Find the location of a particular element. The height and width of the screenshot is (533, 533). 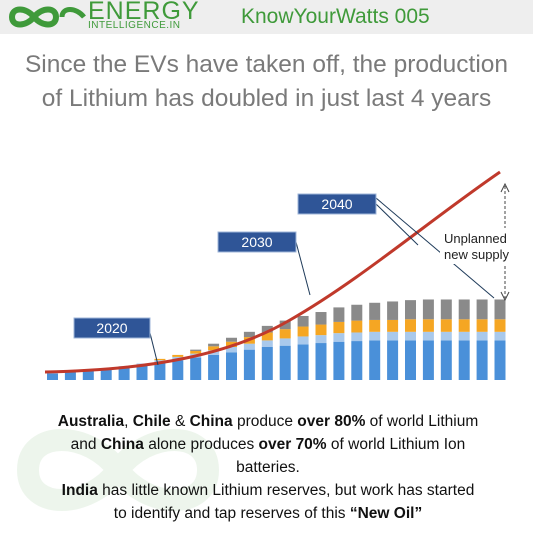

country-china: China is located at coordinates (211, 421).